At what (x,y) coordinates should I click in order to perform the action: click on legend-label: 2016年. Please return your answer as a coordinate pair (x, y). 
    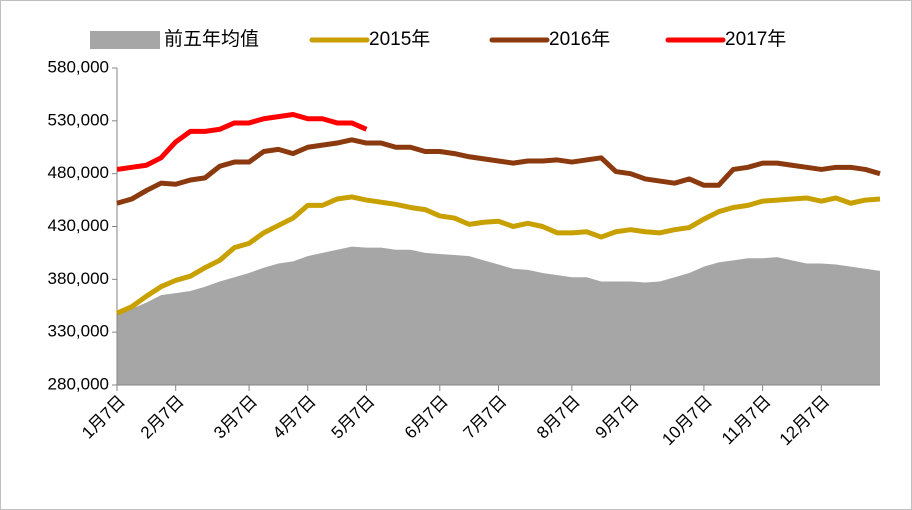
    Looking at the image, I should click on (579, 39).